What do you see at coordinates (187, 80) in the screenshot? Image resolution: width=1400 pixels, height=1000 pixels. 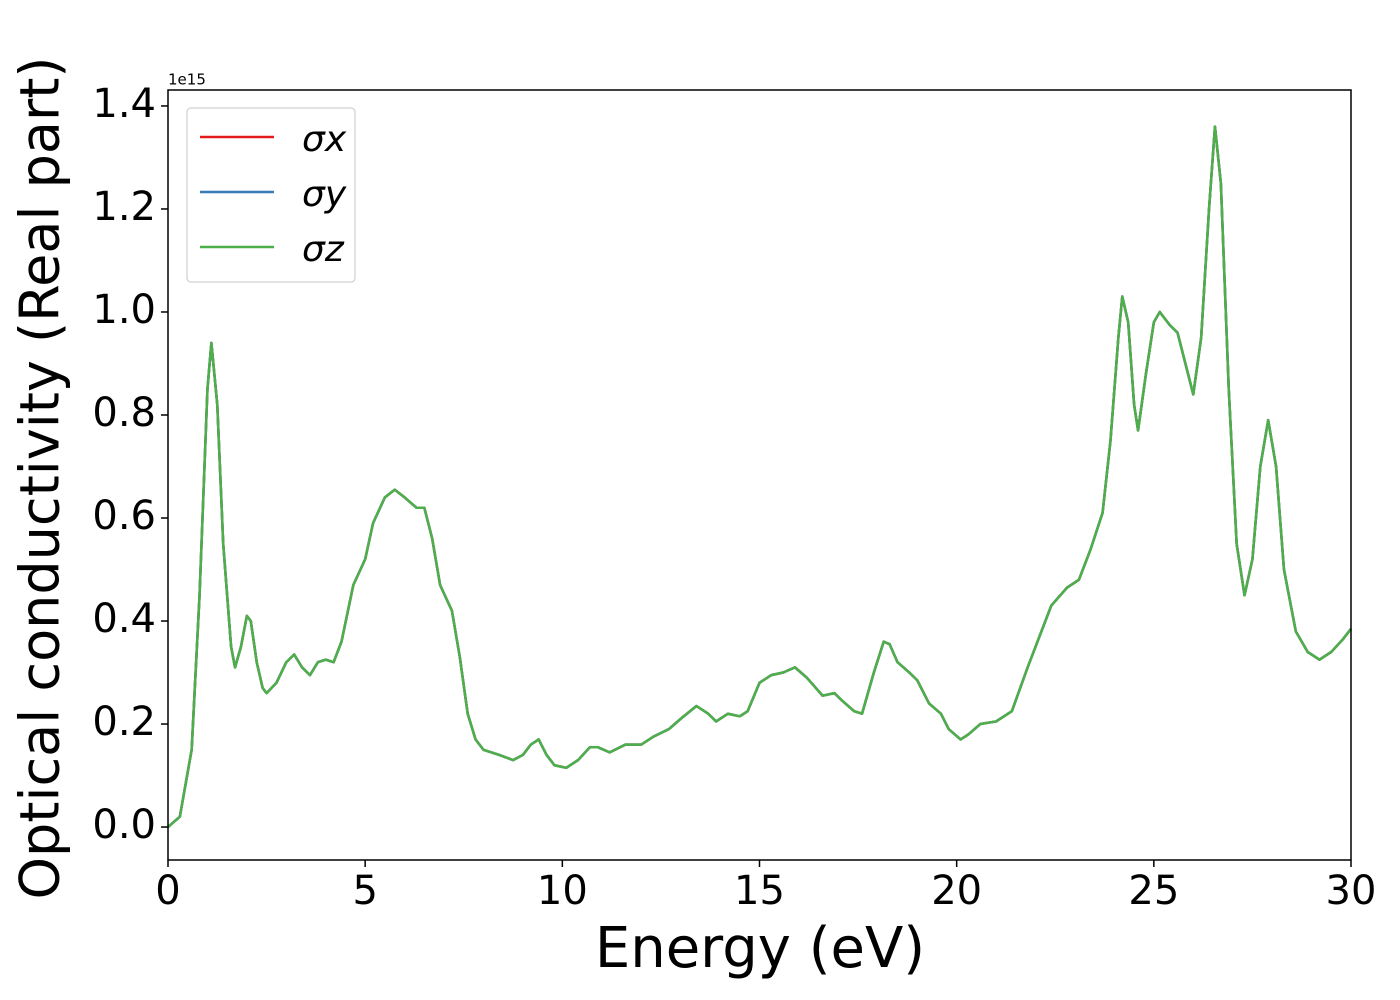 I see `offset-label: 1e15` at bounding box center [187, 80].